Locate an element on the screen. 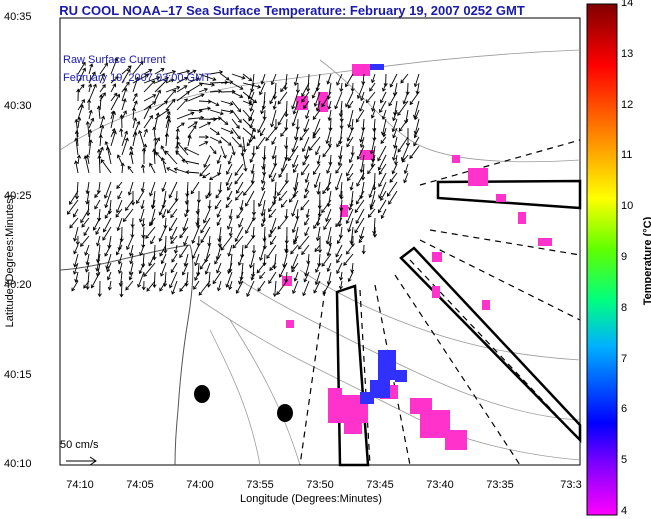 This screenshot has width=651, height=519. legend-label: Raw Surface Current is located at coordinates (114, 60).